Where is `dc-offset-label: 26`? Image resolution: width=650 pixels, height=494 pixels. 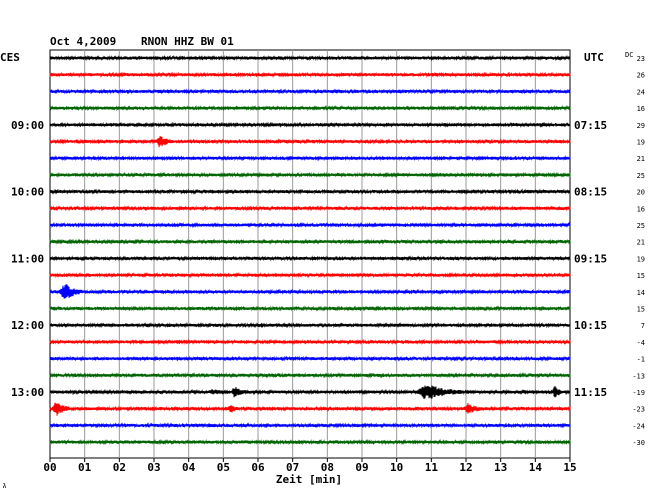 dc-offset-label: 26 is located at coordinates (641, 76).